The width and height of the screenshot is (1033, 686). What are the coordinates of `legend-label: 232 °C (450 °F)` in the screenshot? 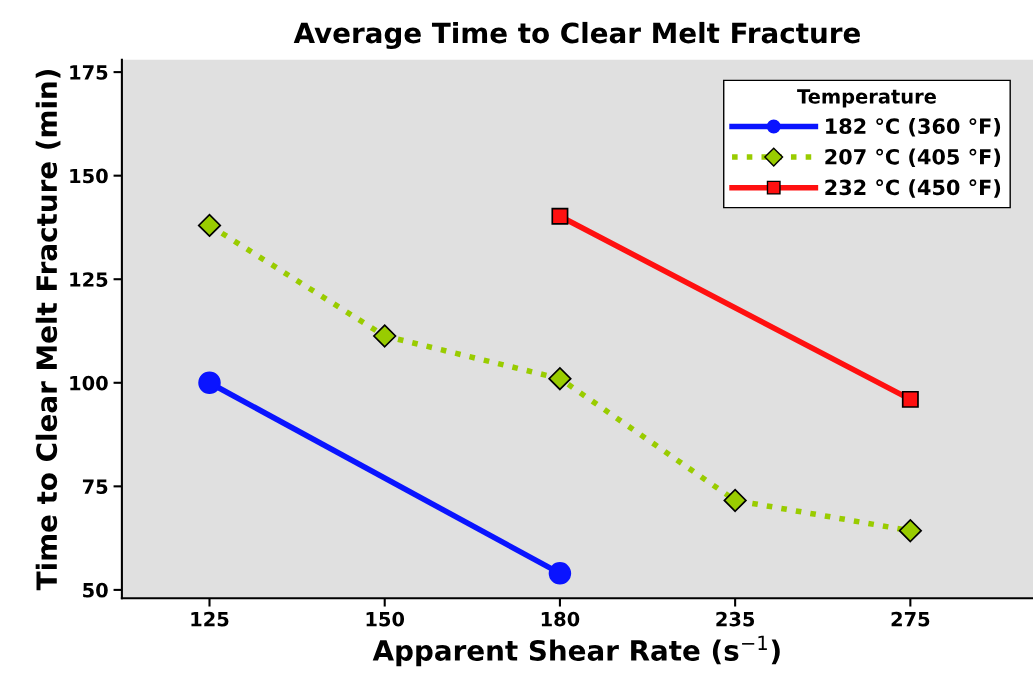 It's located at (913, 188).